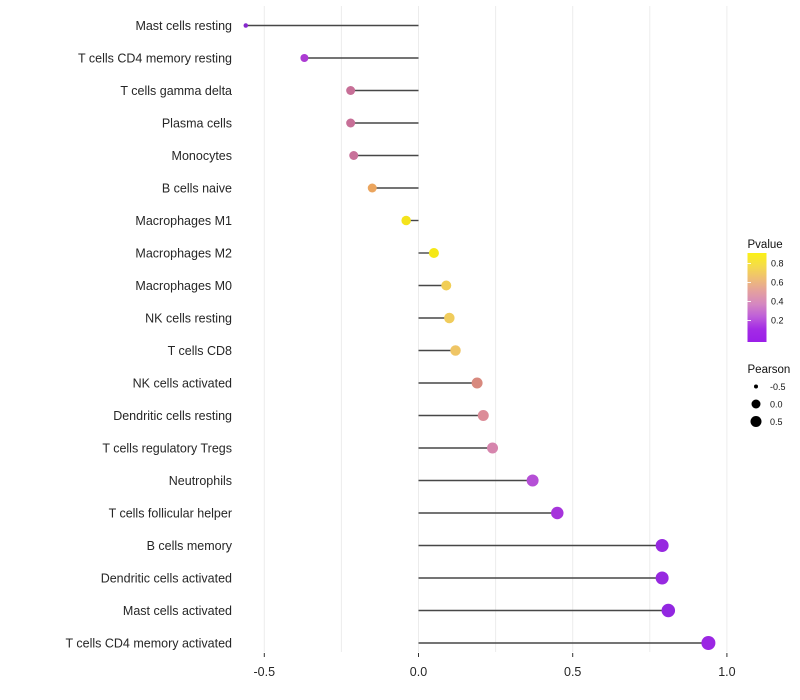  What do you see at coordinates (495, 666) in the screenshot?
I see `x-axis: -0.5 0.0 0.5 1.0` at bounding box center [495, 666].